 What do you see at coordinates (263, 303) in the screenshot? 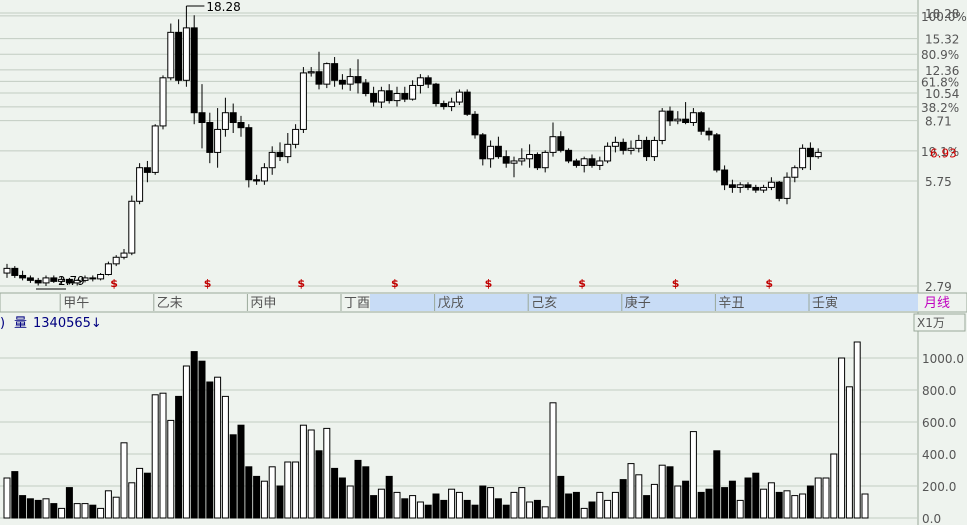
I see `year-label: 丙申` at bounding box center [263, 303].